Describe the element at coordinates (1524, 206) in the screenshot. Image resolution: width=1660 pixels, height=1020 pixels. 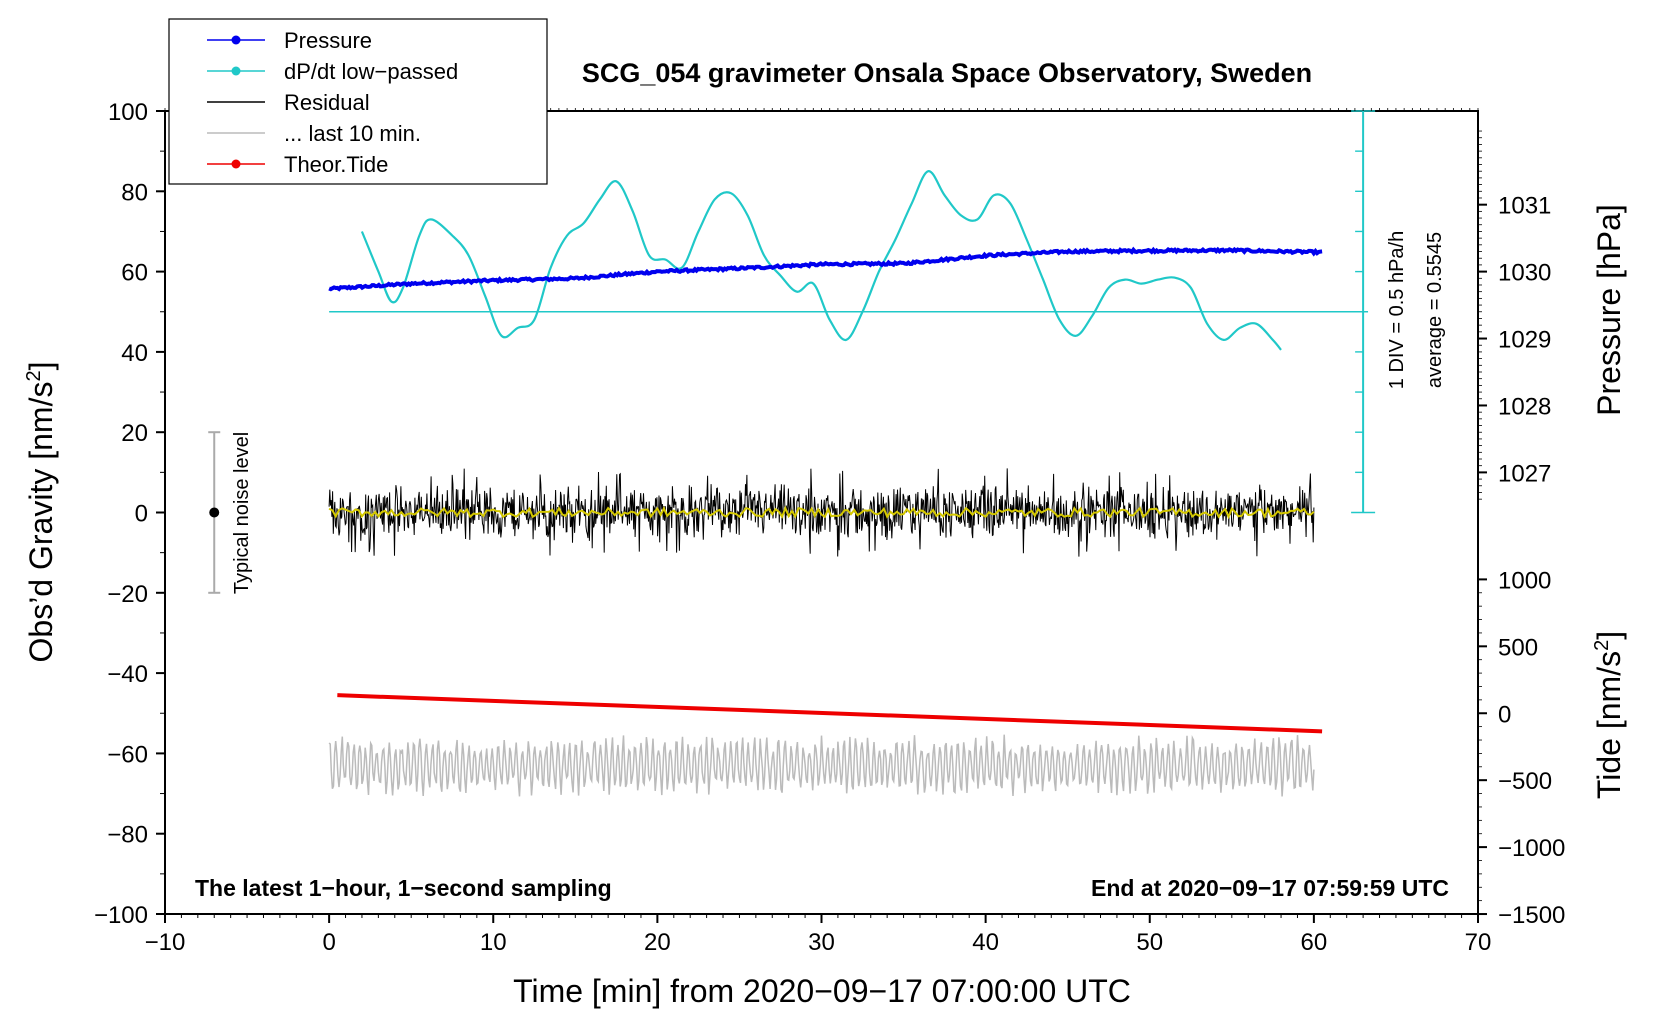
I see `pressure-tick-label: 1031` at that location.